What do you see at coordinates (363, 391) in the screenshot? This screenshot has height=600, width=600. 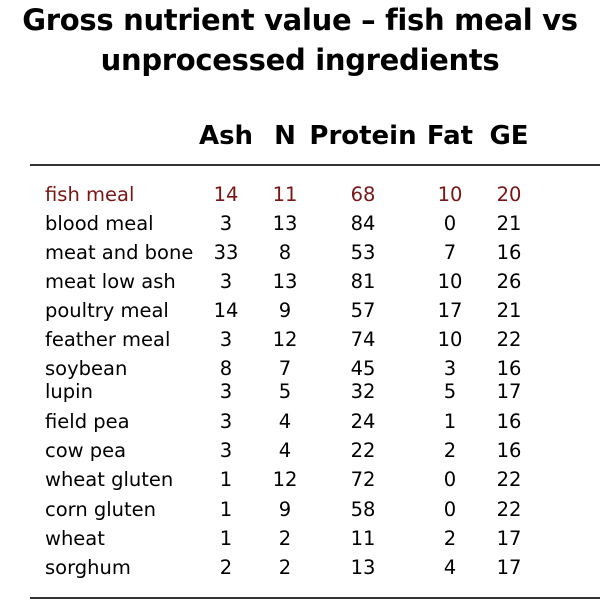 I see `cell-protein: 32` at bounding box center [363, 391].